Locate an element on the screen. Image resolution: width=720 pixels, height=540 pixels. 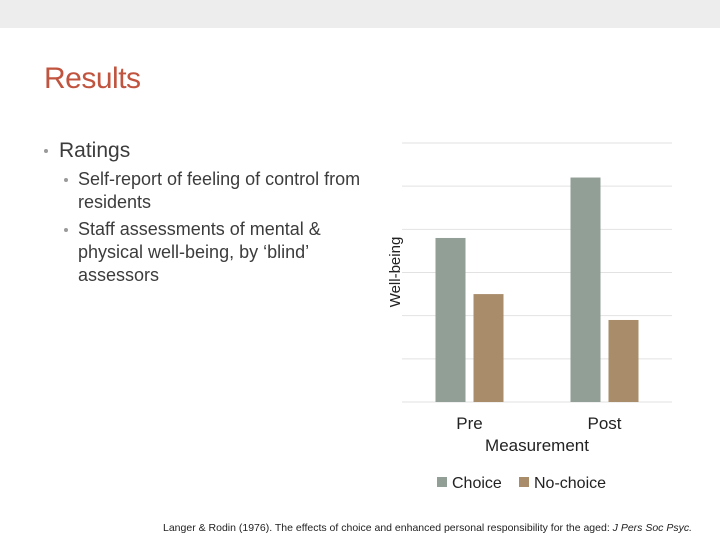
legend-swatch-no-choice is located at coordinates (524, 482).